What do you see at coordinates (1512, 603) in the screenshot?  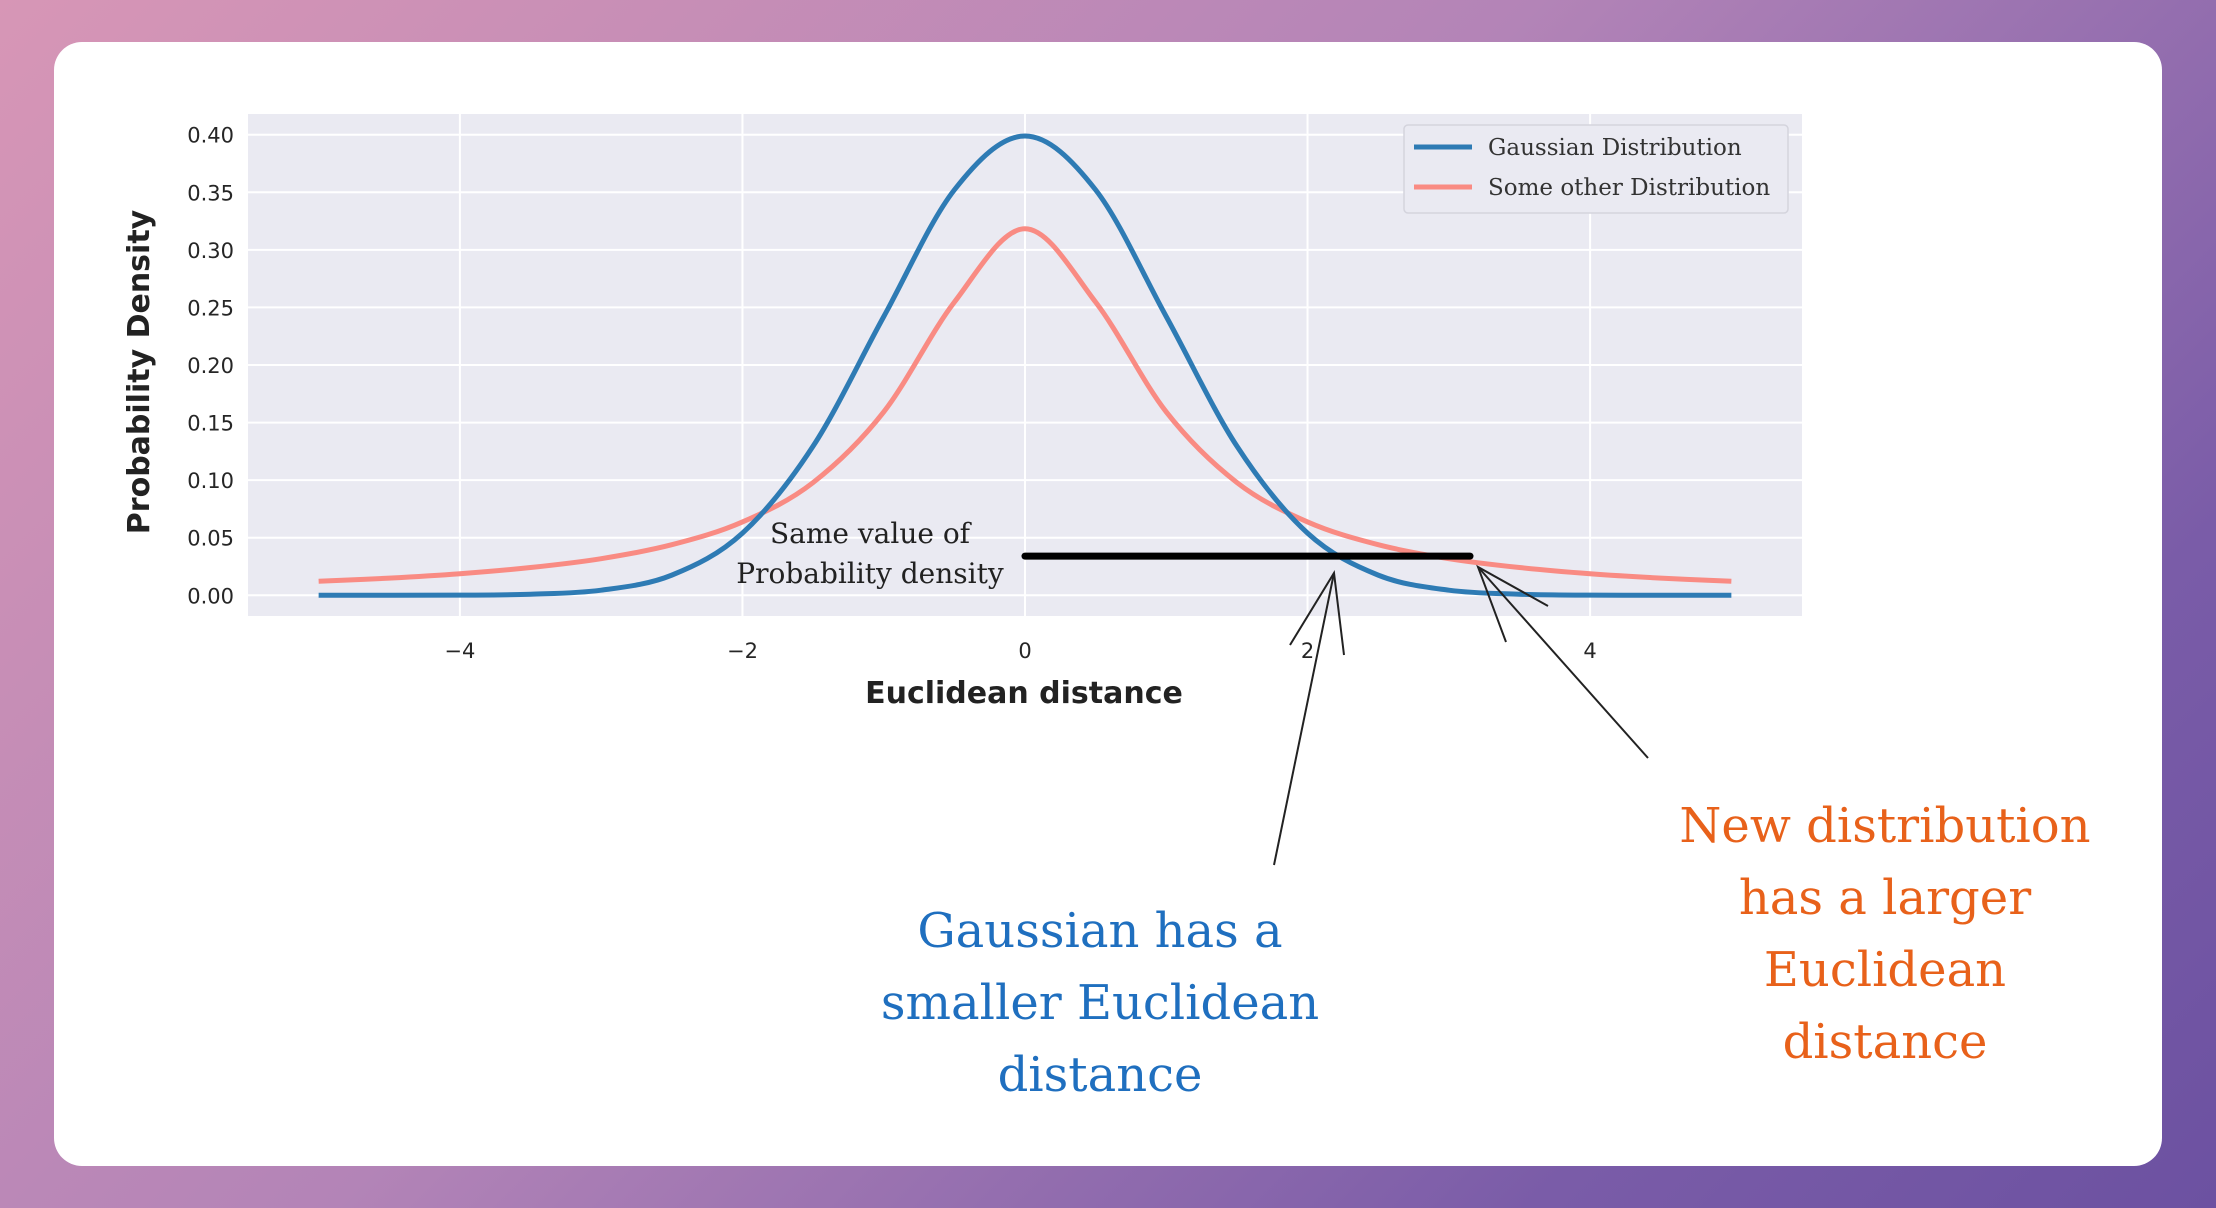 I see `other-arrowhead` at bounding box center [1512, 603].